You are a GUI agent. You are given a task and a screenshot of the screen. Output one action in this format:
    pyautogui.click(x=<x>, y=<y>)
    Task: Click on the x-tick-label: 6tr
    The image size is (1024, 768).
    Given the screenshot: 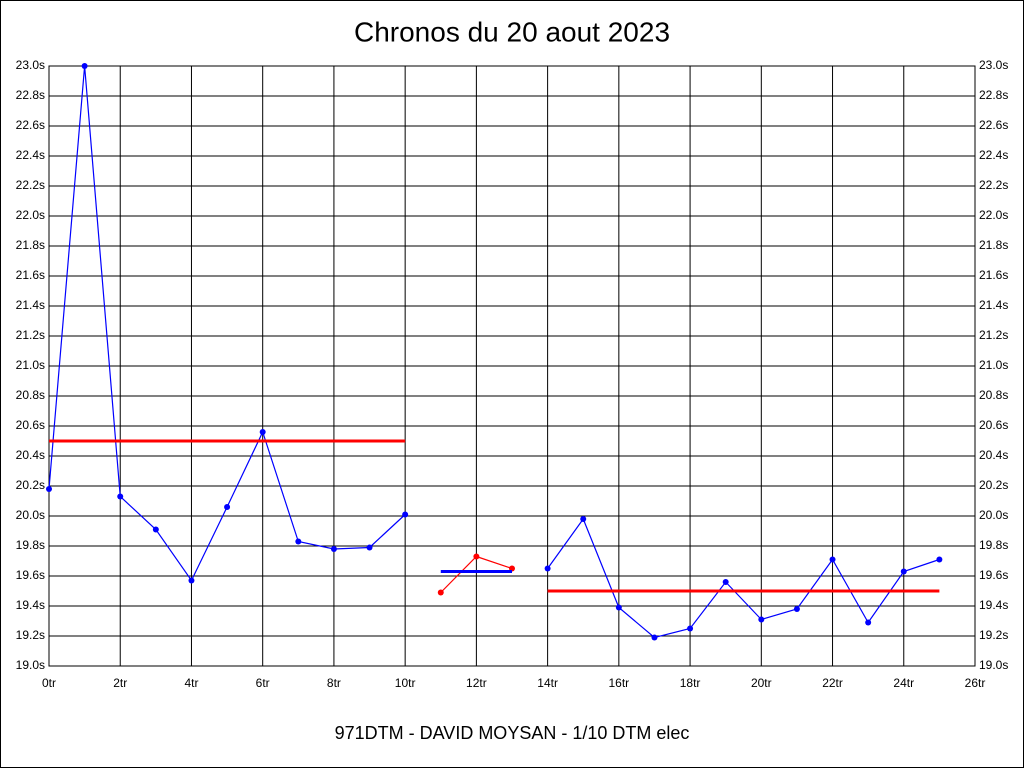 What is the action you would take?
    pyautogui.click(x=263, y=683)
    